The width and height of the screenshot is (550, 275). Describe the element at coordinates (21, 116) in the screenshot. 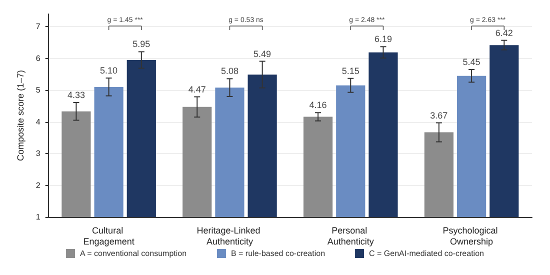

I see `y-axis-title: Composite score (1–7)` at that location.